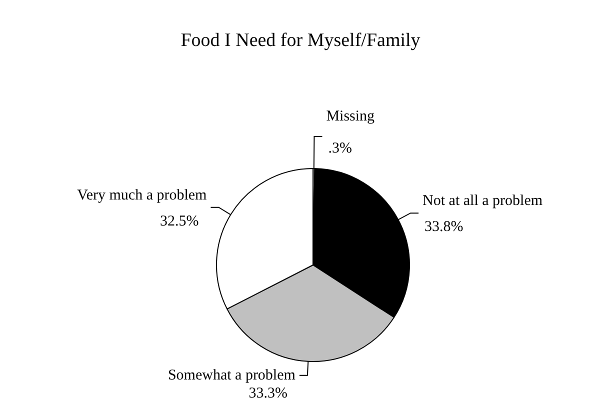  What do you see at coordinates (268, 393) in the screenshot?
I see `data-label: 33.3%` at bounding box center [268, 393].